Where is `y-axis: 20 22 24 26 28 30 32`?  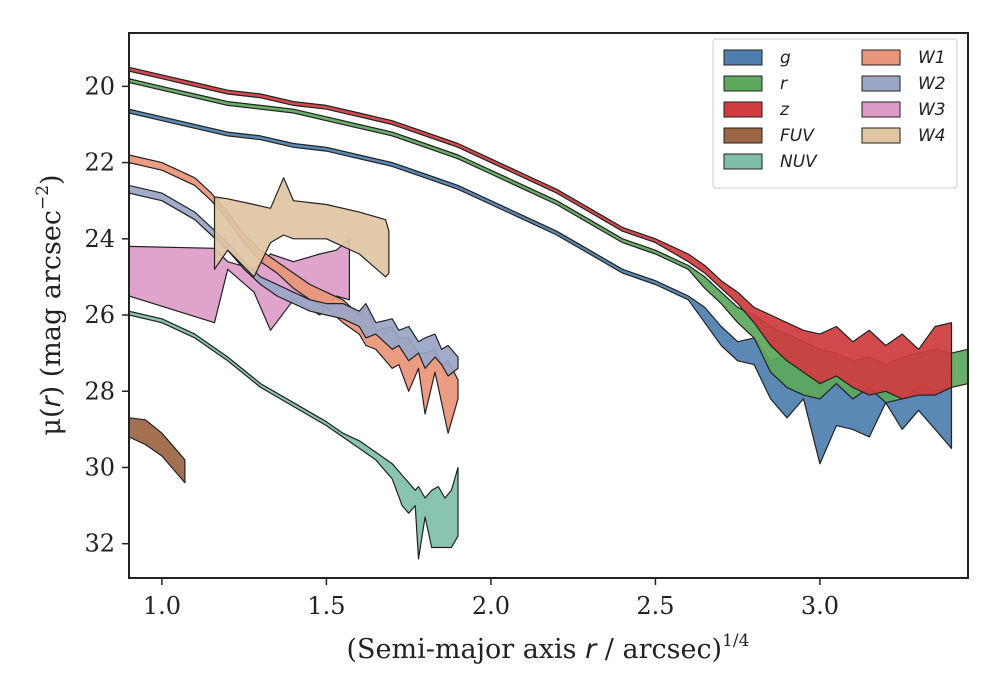
y-axis: 20 22 24 26 28 30 32 is located at coordinates (106, 315).